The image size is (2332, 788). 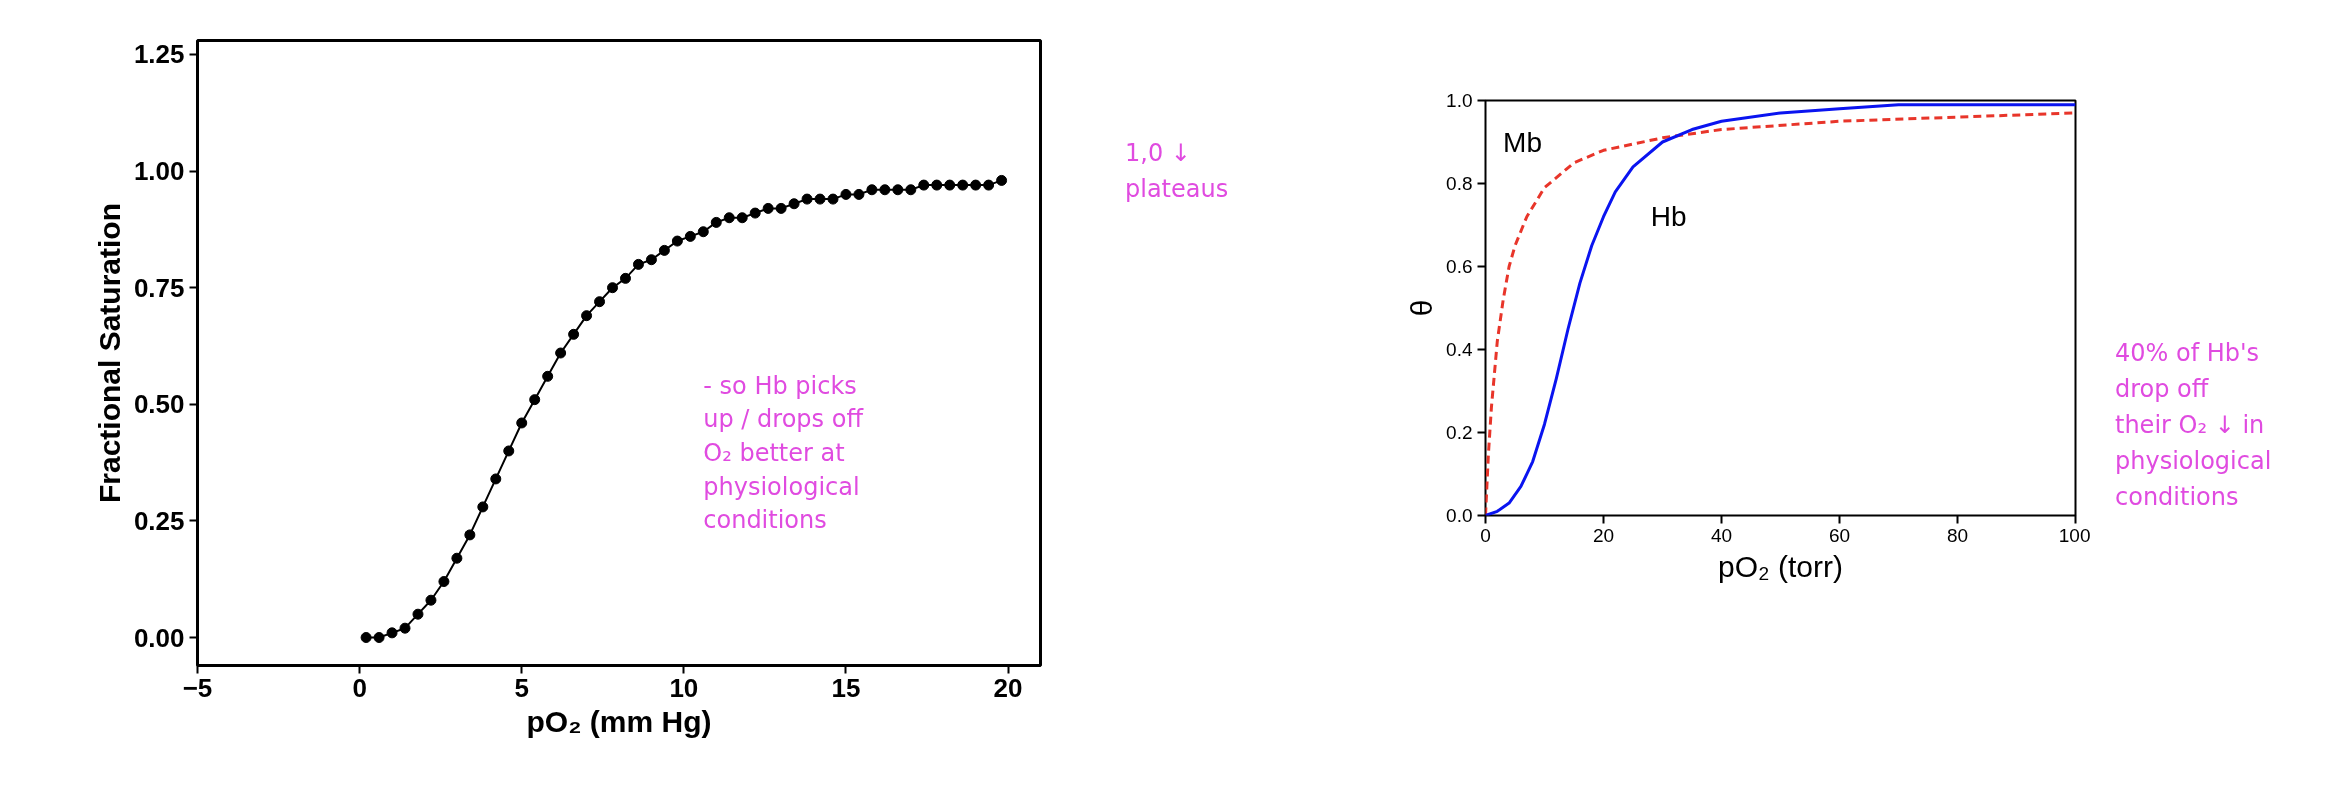 I want to click on text: 1,0 ↓ plateaus, so click(x=1177, y=171).